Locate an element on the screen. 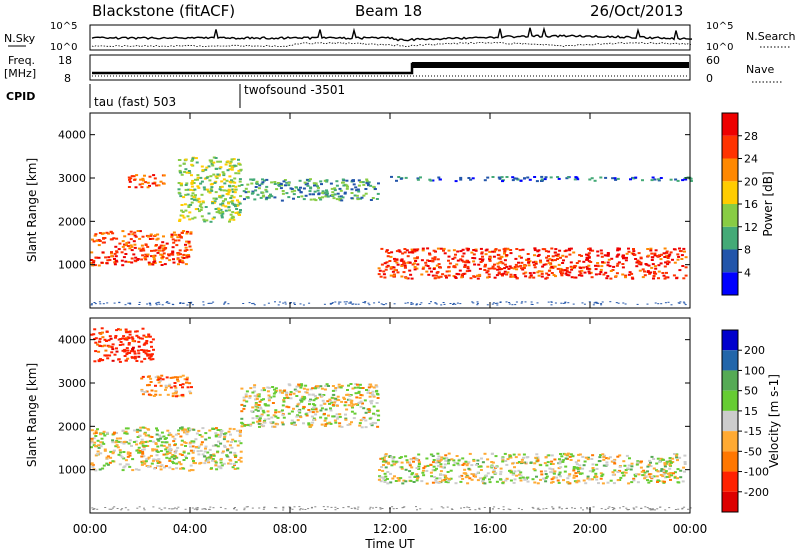 This screenshot has height=554, width=800. search-noise-trace is located at coordinates (392, 44).